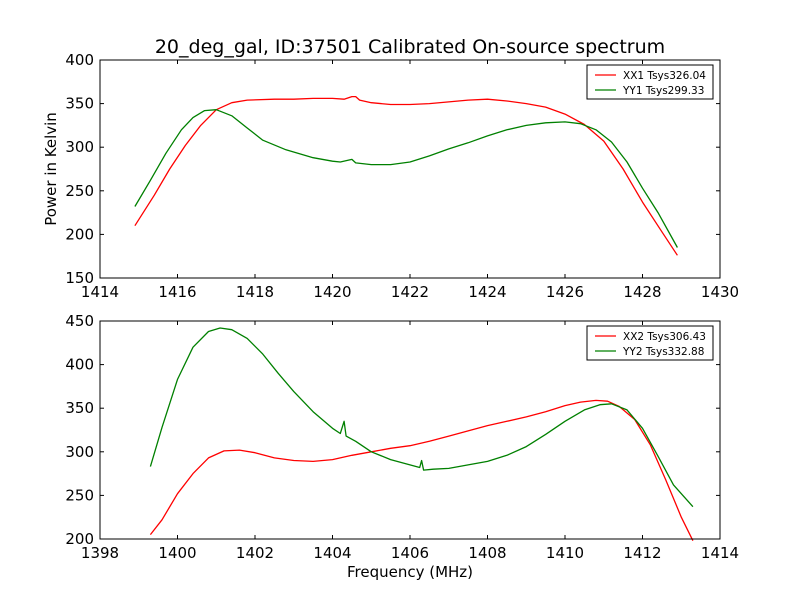 This screenshot has height=600, width=800. I want to click on top-legend-box, so click(650, 82).